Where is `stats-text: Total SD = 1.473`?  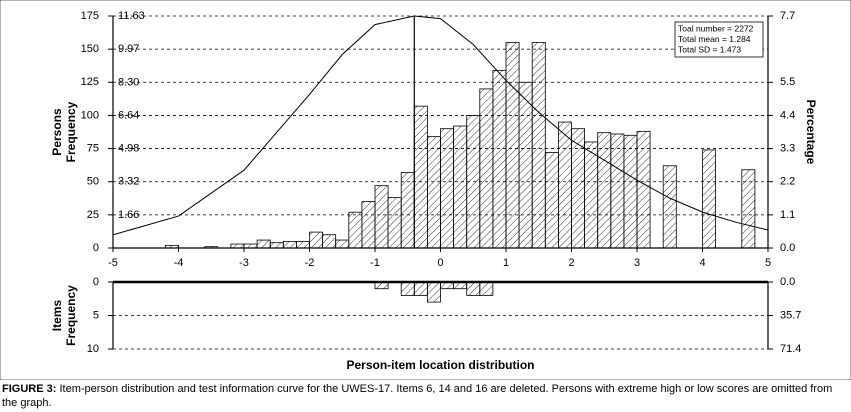
stats-text: Total SD = 1.473 is located at coordinates (709, 49).